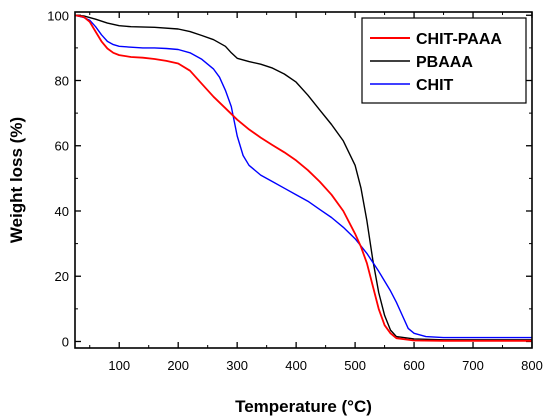  Describe the element at coordinates (435, 85) in the screenshot. I see `legend-label: CHIT` at that location.